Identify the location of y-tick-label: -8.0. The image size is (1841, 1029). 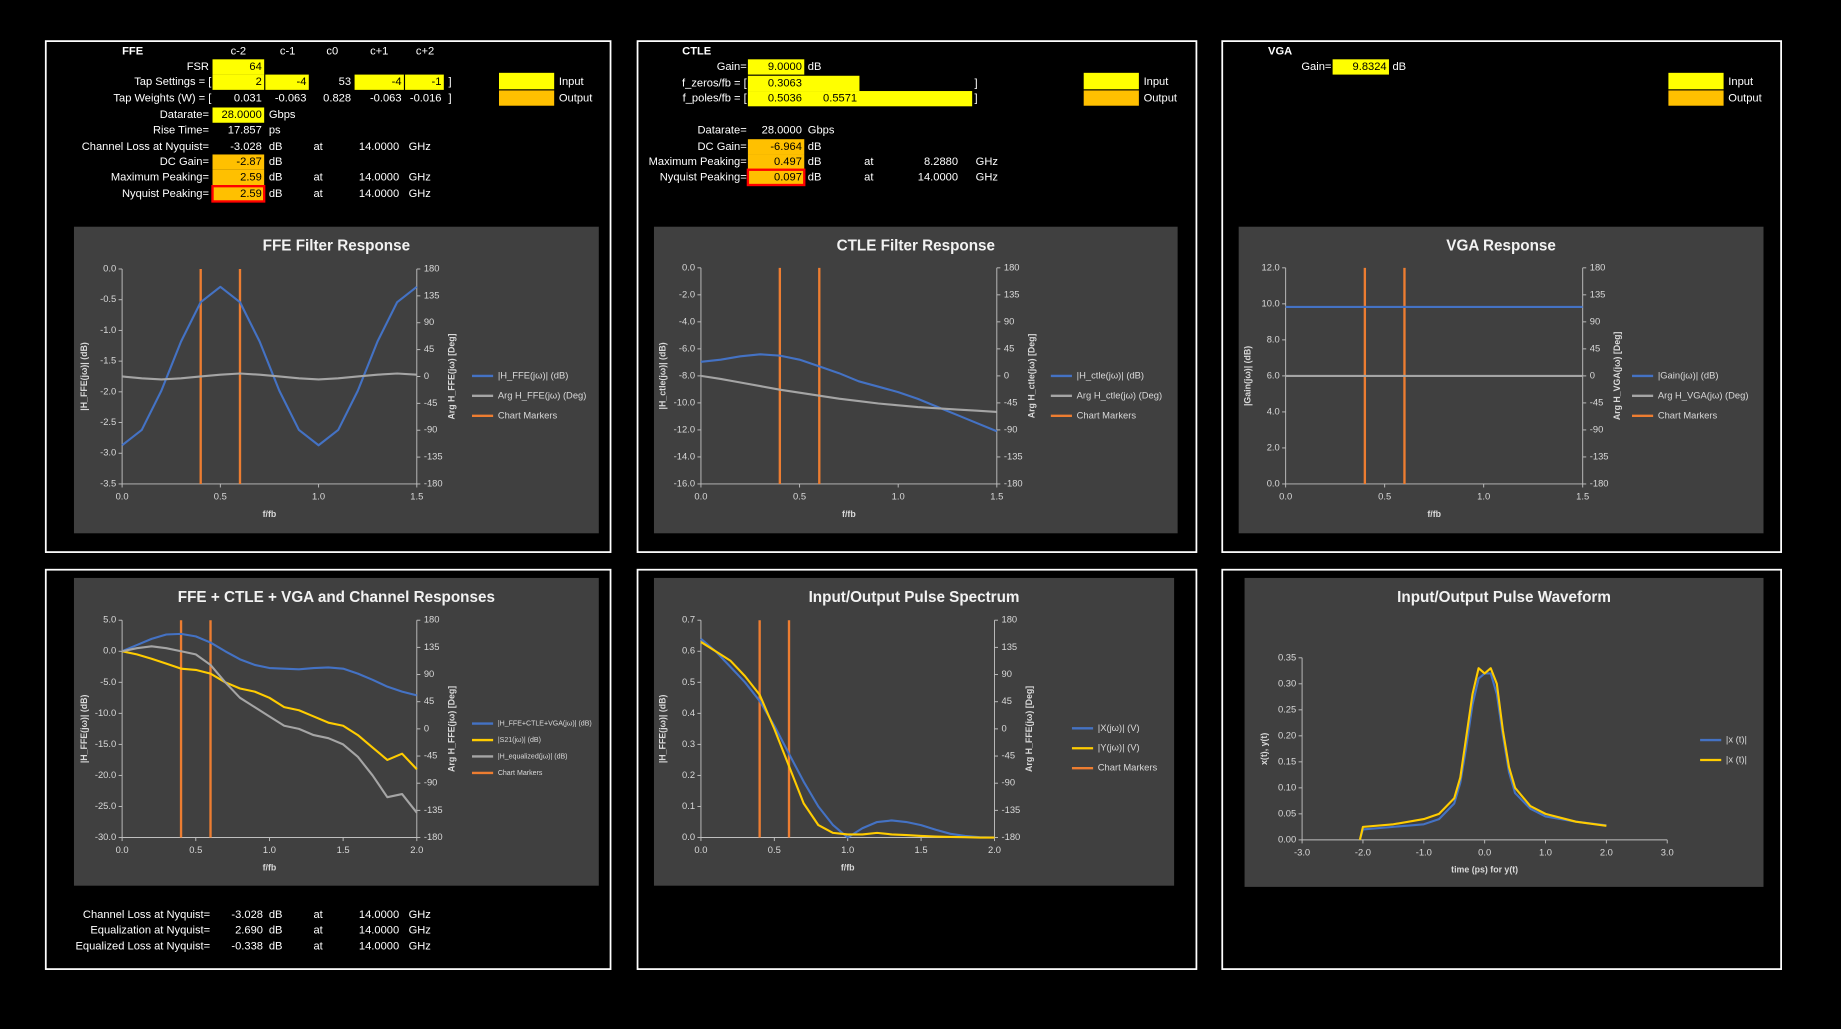
(687, 374).